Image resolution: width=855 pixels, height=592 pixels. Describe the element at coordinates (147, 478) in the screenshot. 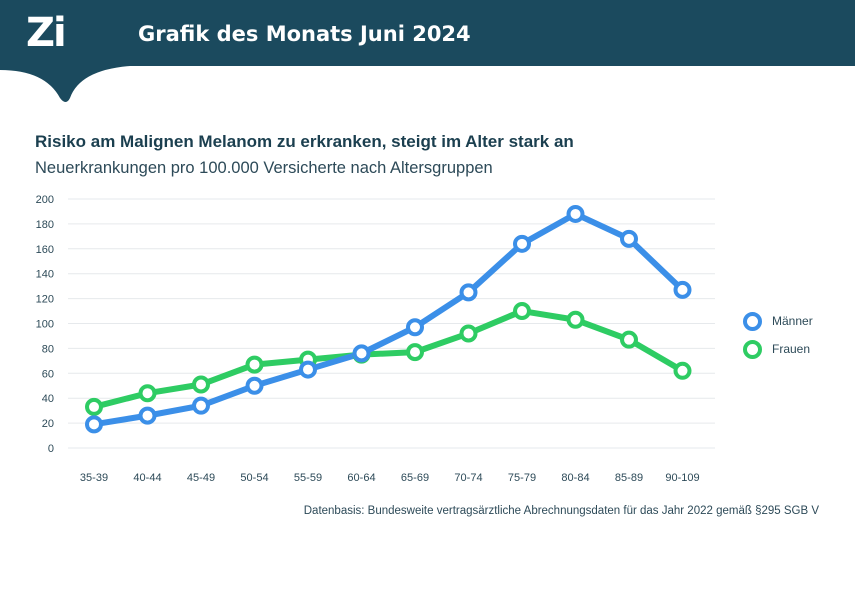

I see `x-tick-label: 40-44` at that location.